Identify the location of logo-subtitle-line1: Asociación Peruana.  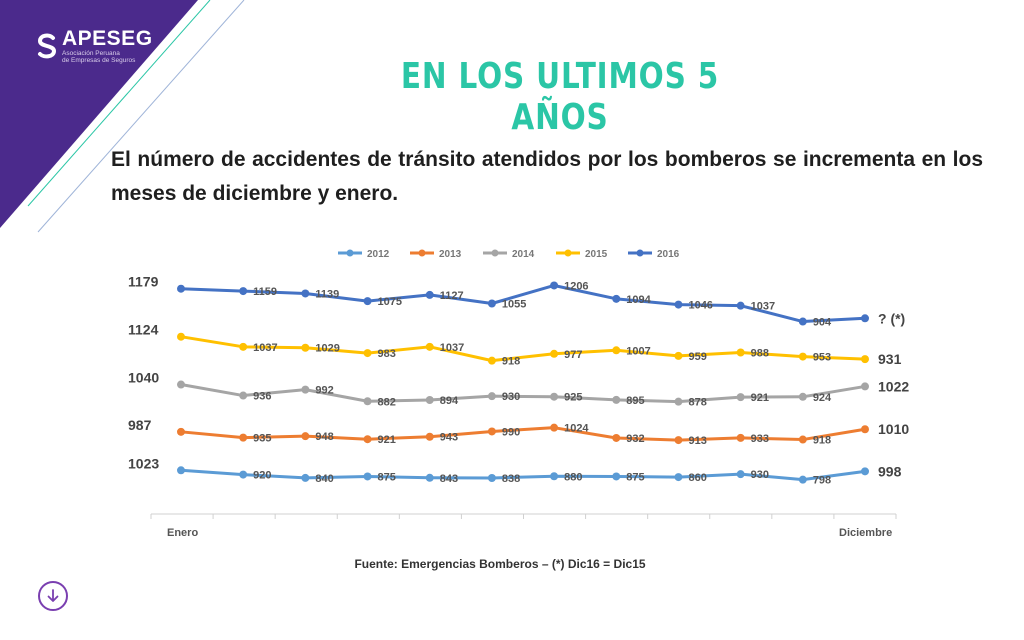
(91, 53).